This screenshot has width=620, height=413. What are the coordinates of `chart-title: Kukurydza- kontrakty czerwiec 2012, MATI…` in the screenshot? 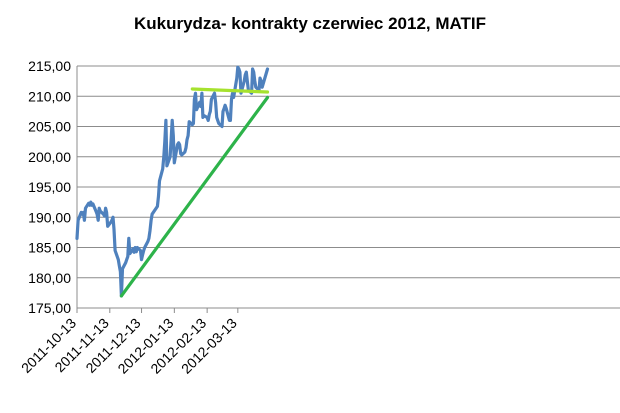 It's located at (310, 23).